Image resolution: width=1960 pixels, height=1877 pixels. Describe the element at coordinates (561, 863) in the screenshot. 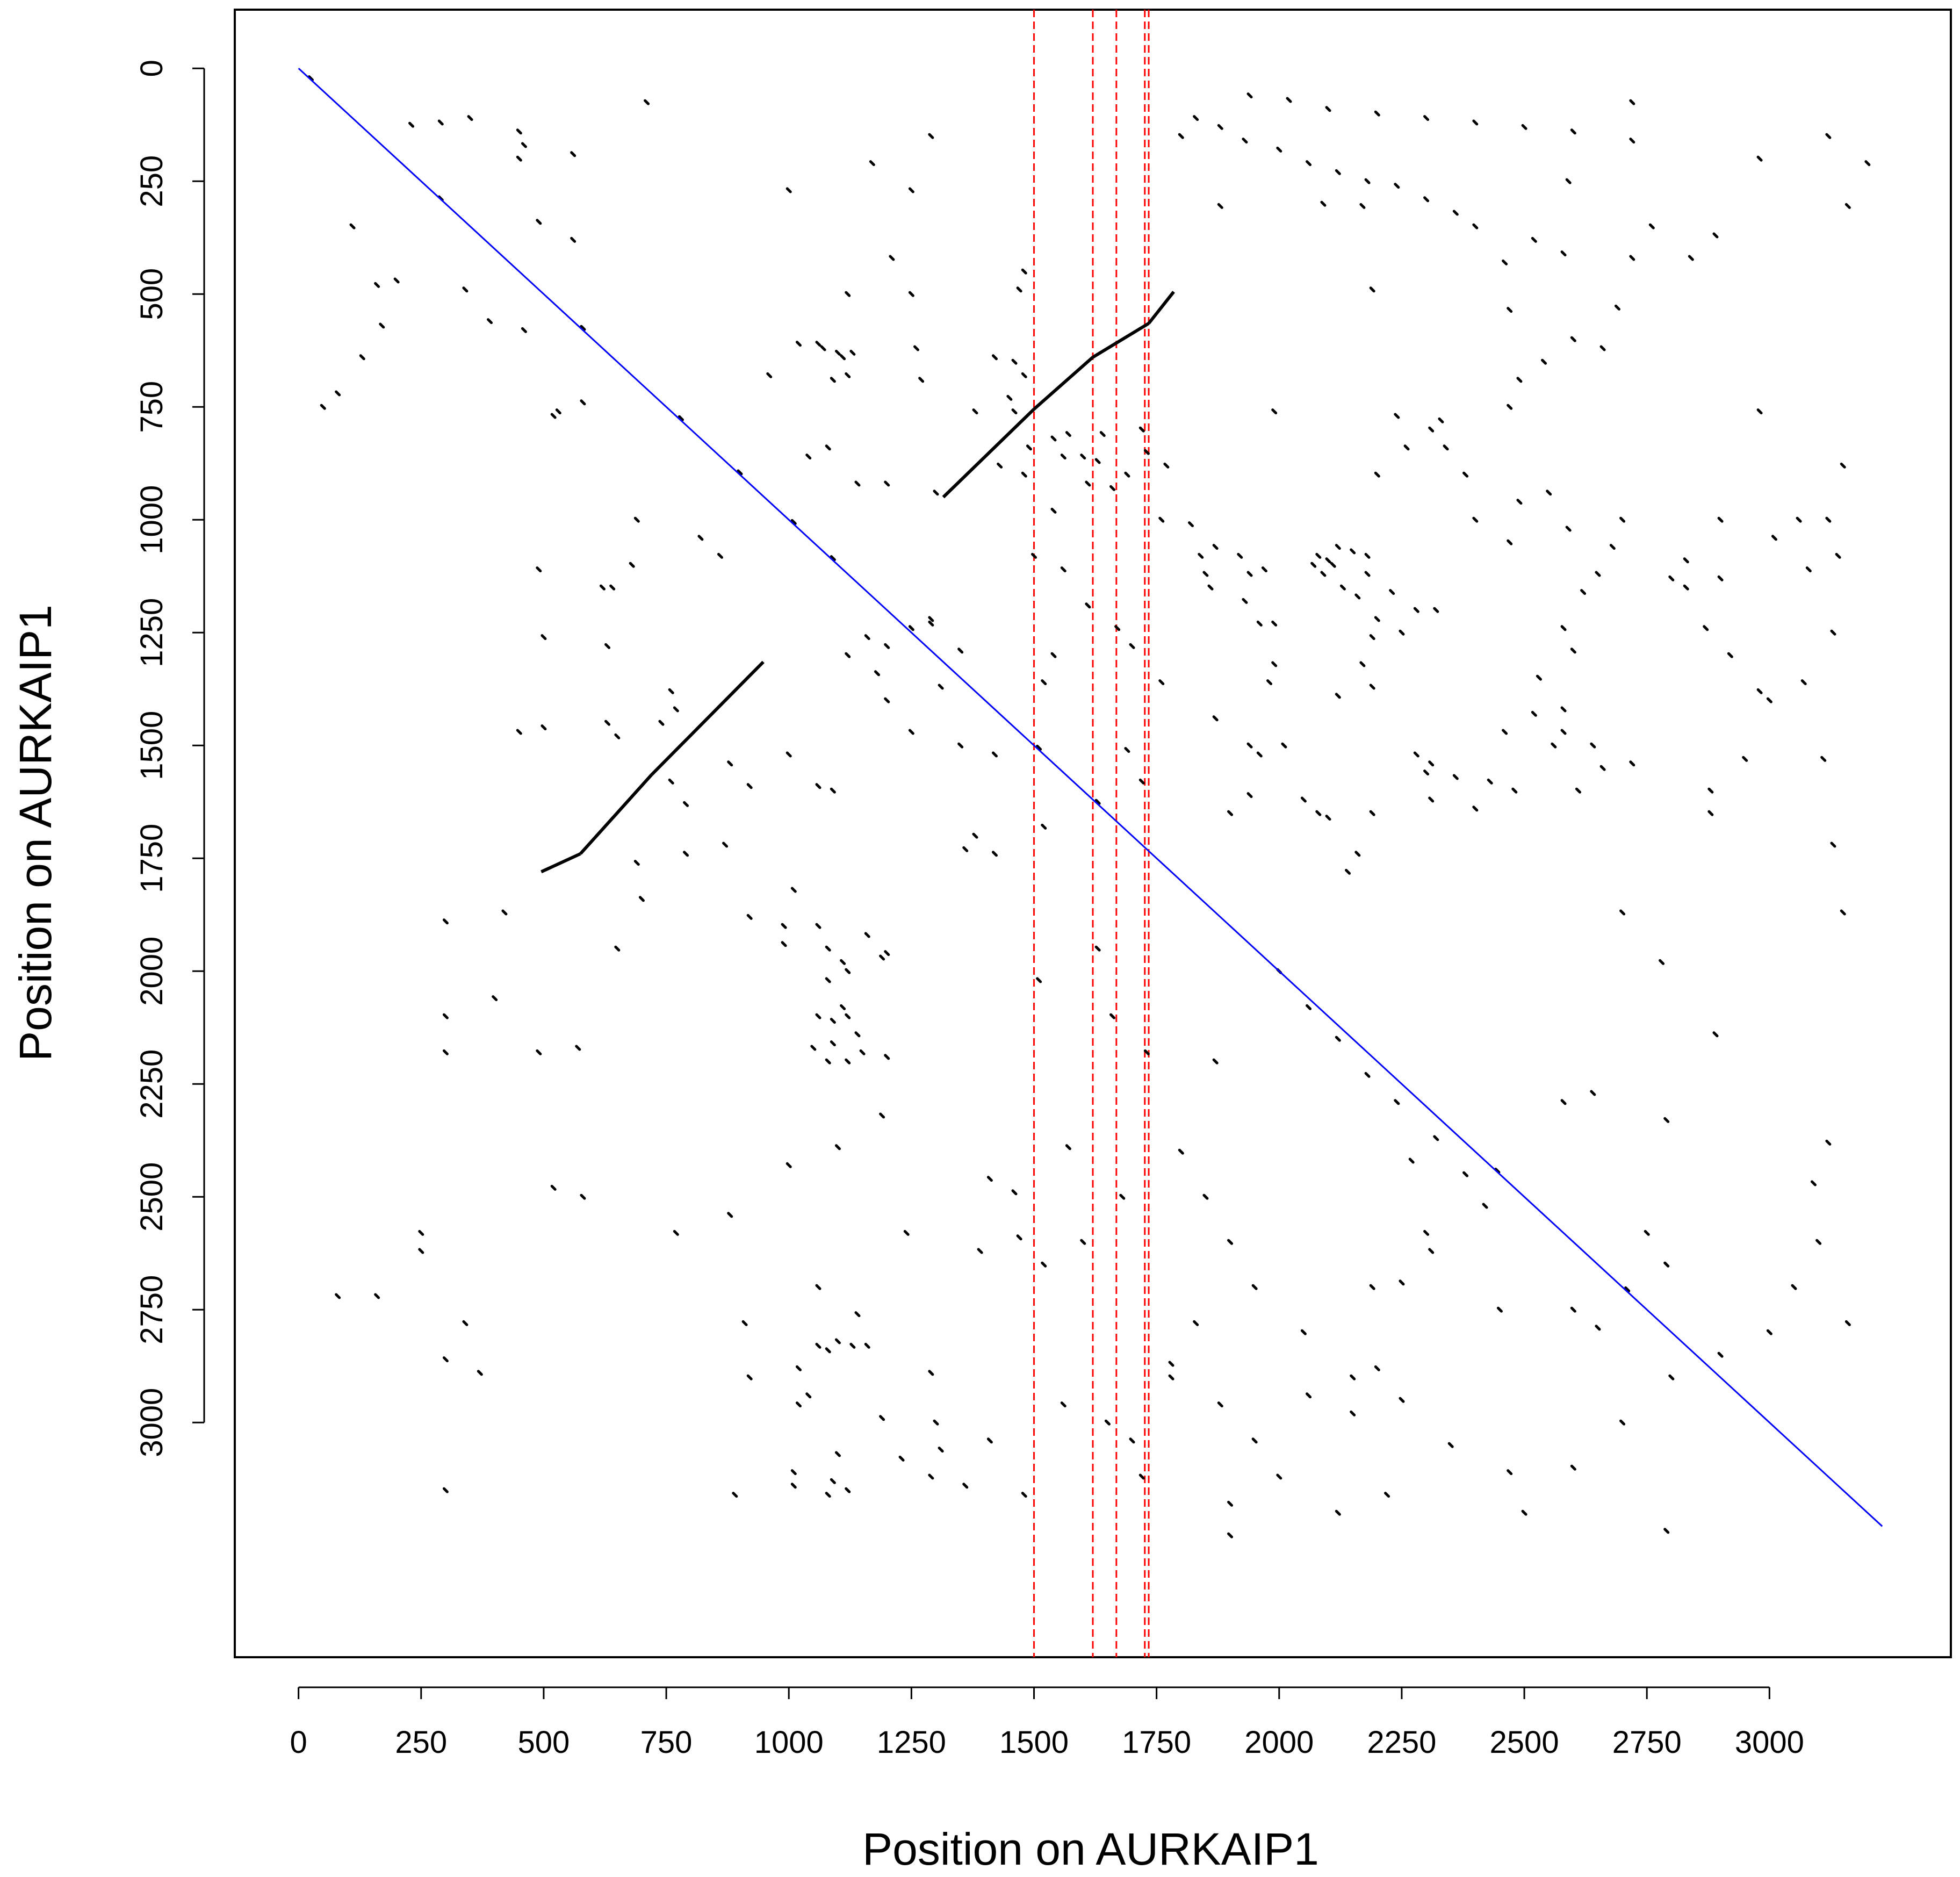

I see `match-segment` at that location.